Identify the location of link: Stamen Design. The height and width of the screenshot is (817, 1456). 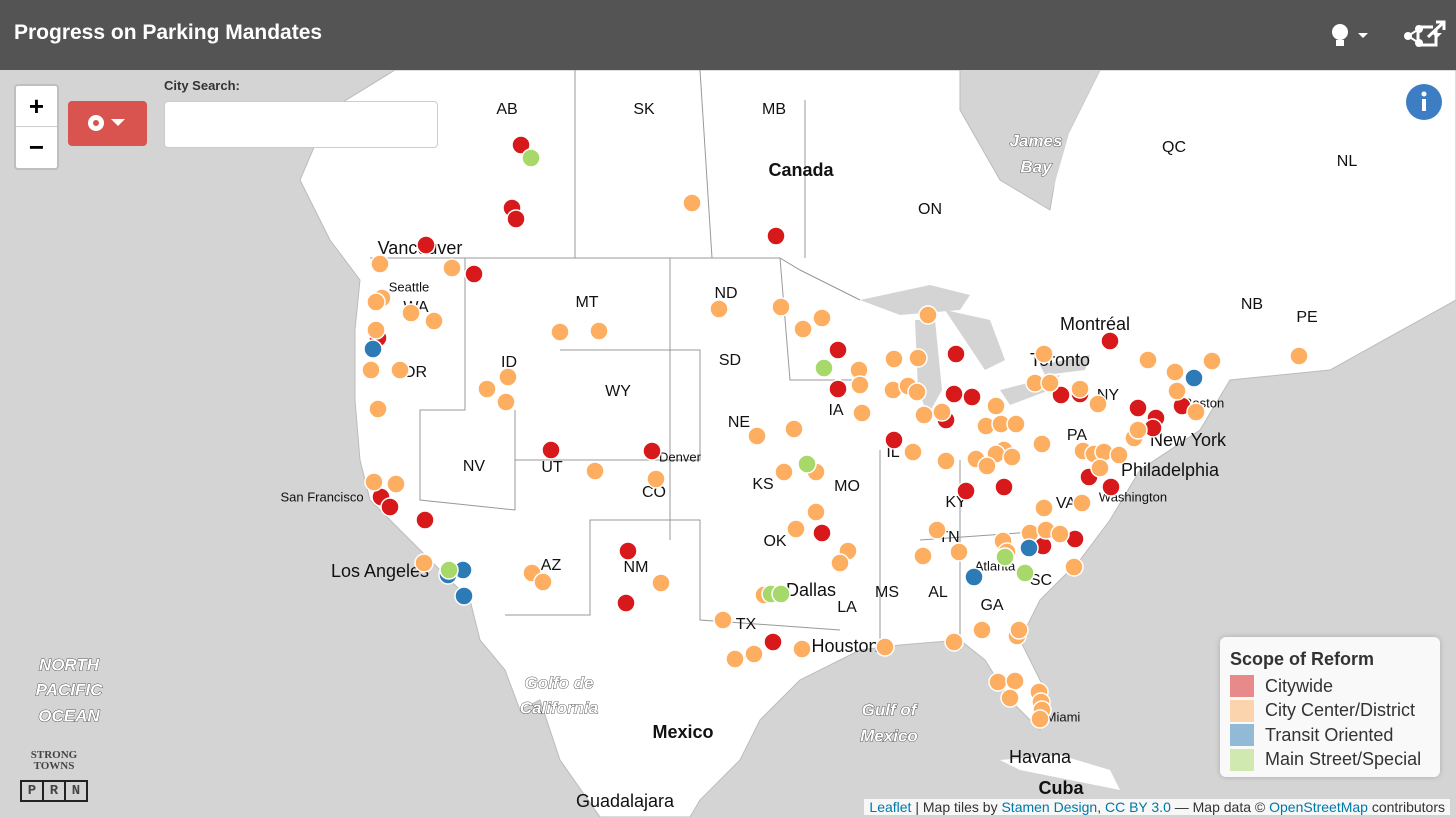
(1049, 807).